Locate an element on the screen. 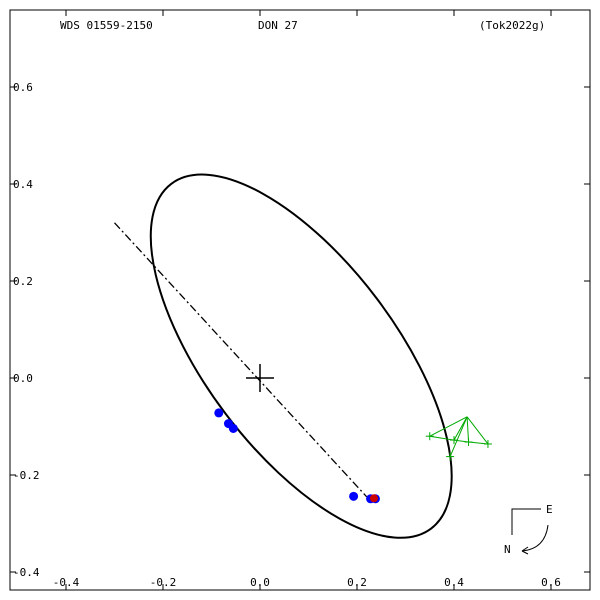 This screenshot has width=600, height=600. residual-track is located at coordinates (458, 440).